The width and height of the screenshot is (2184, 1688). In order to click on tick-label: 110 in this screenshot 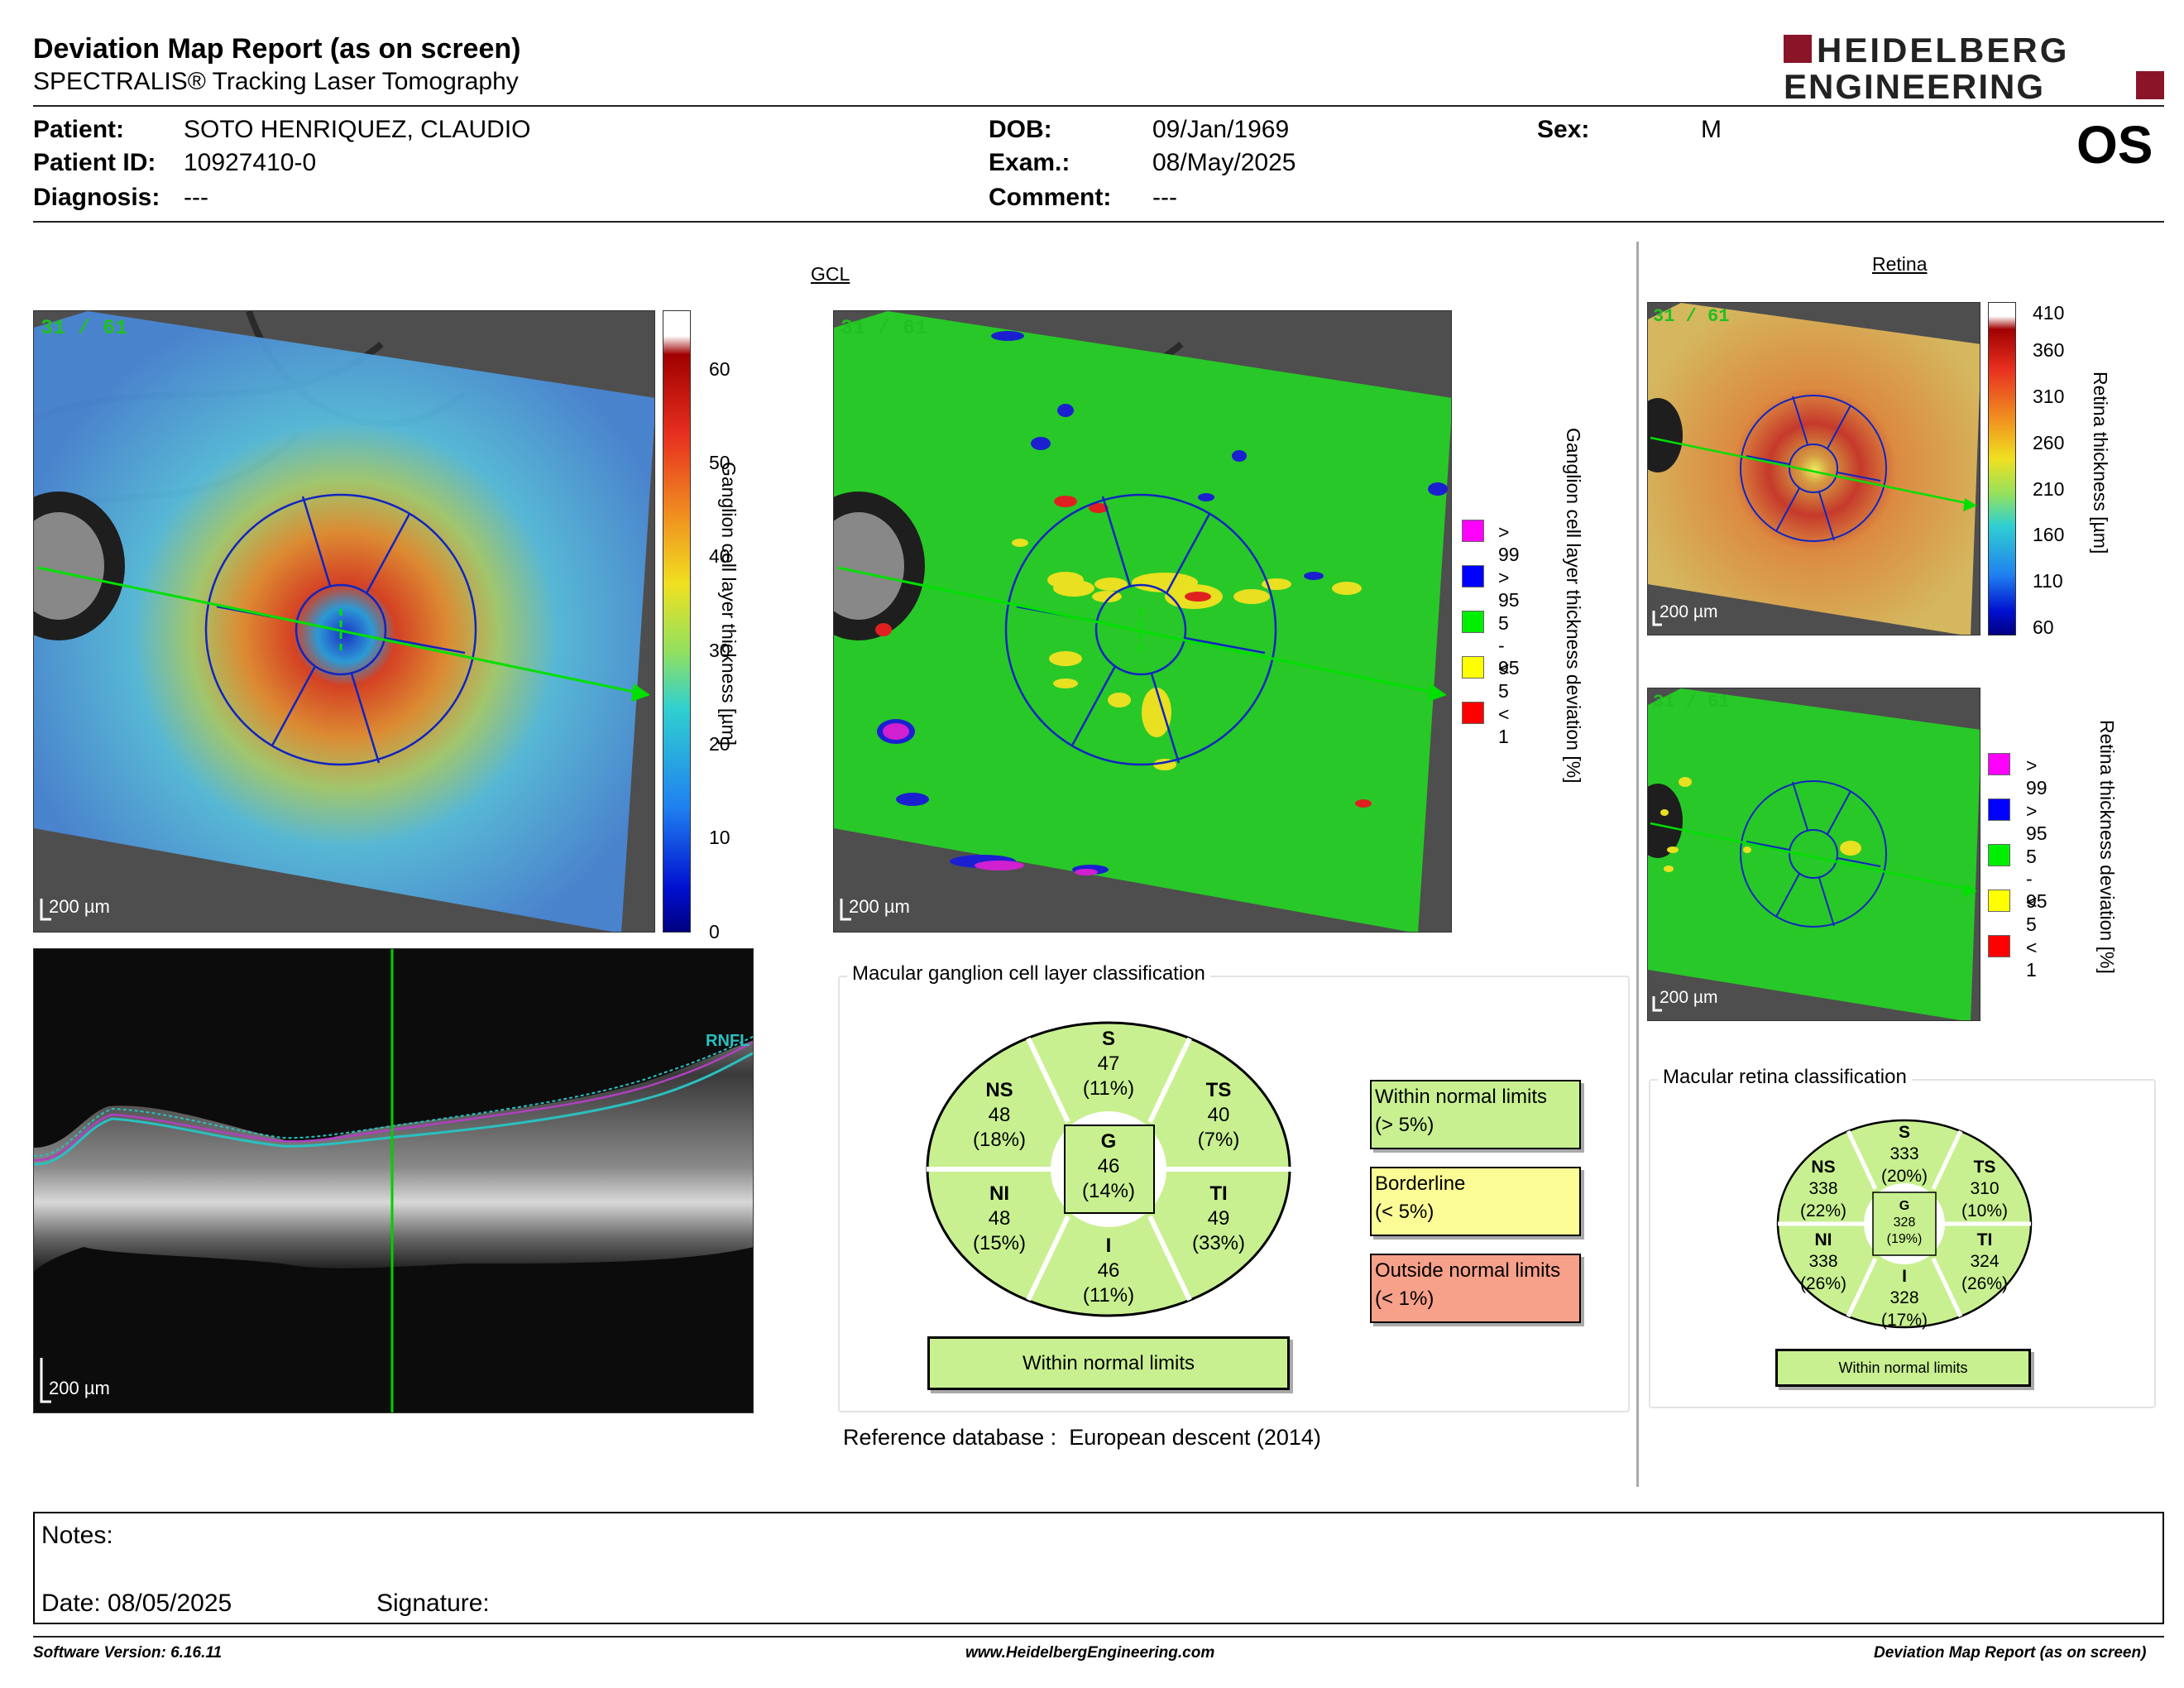, I will do `click(2048, 581)`.